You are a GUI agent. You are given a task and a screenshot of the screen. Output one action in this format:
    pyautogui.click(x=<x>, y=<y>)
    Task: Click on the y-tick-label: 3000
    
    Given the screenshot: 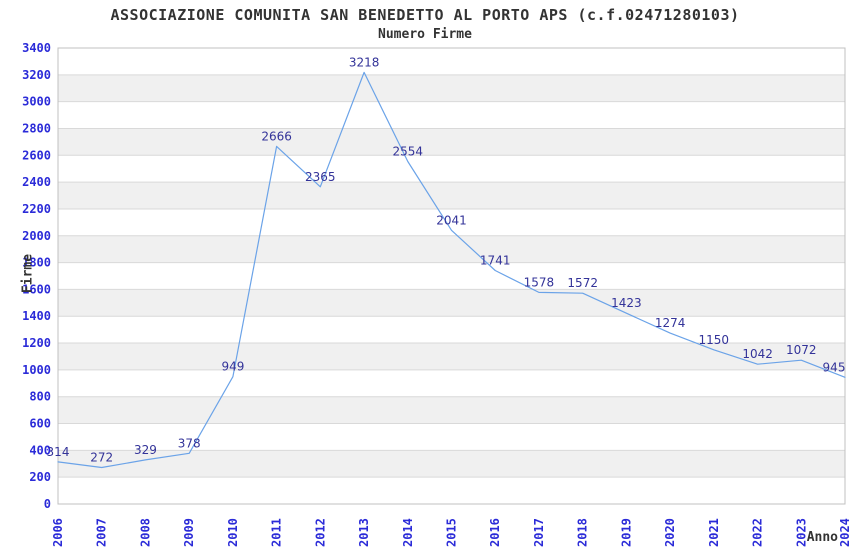 What is the action you would take?
    pyautogui.click(x=36, y=102)
    